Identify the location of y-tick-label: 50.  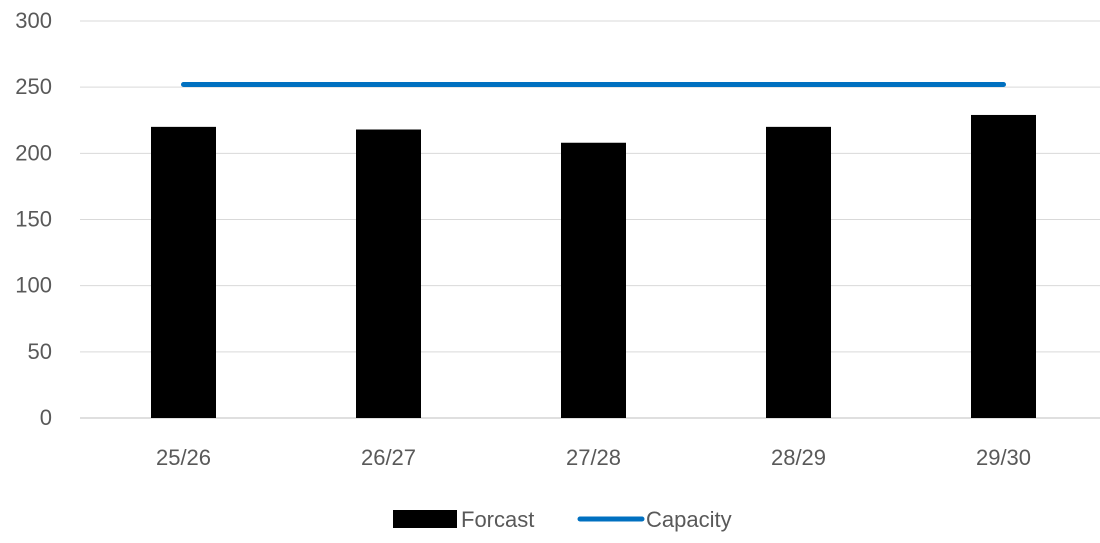
(40, 351).